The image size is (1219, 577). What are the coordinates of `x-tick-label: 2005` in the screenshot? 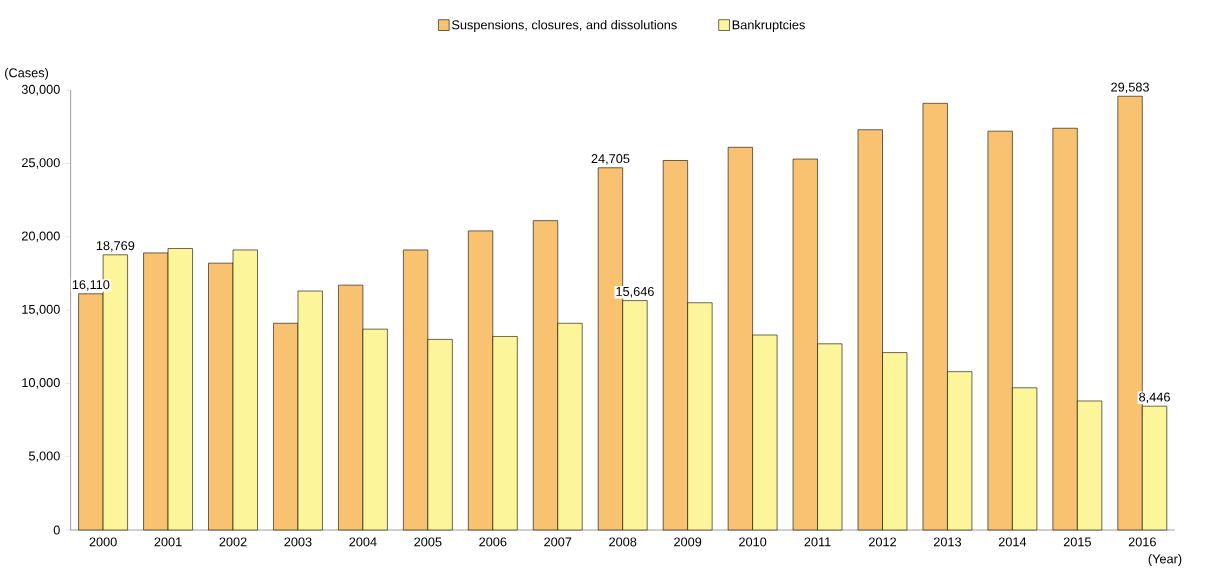 It's located at (428, 542).